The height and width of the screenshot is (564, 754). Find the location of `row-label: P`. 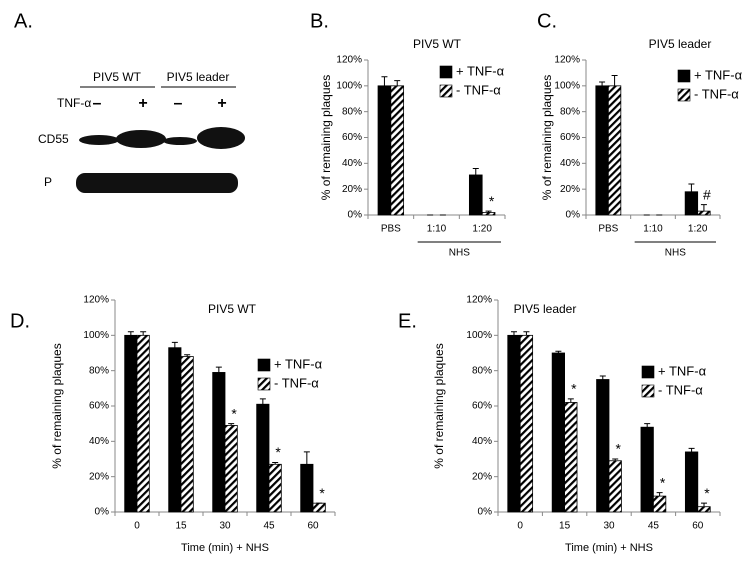

row-label: P is located at coordinates (48, 182).